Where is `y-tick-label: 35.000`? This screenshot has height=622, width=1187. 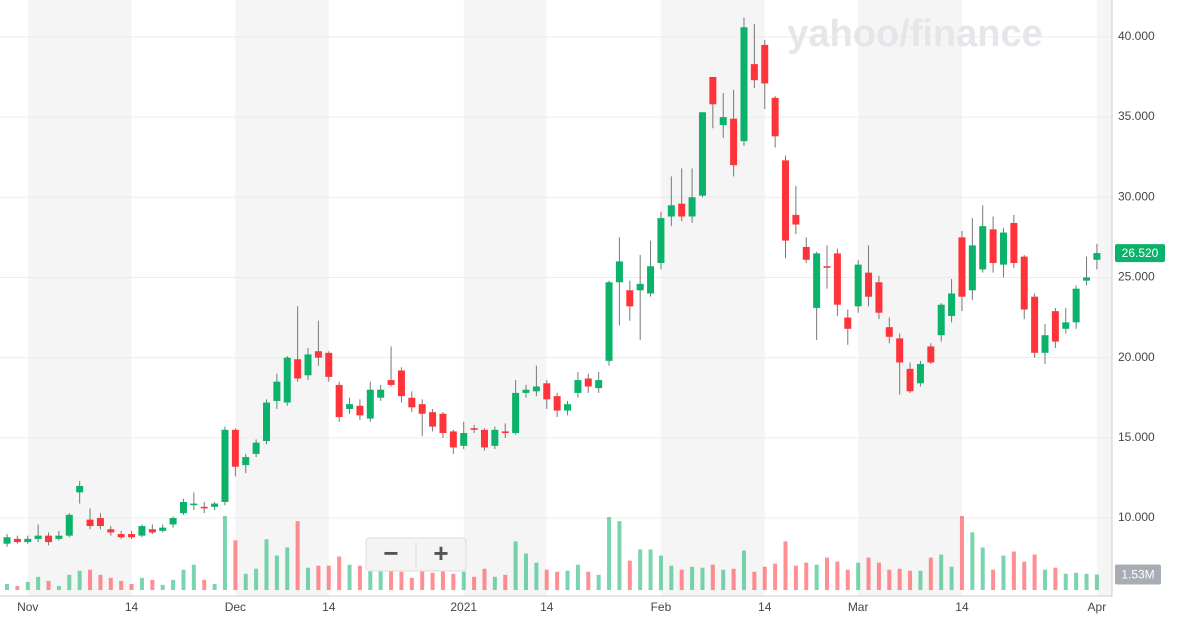
y-tick-label: 35.000 is located at coordinates (1136, 116).